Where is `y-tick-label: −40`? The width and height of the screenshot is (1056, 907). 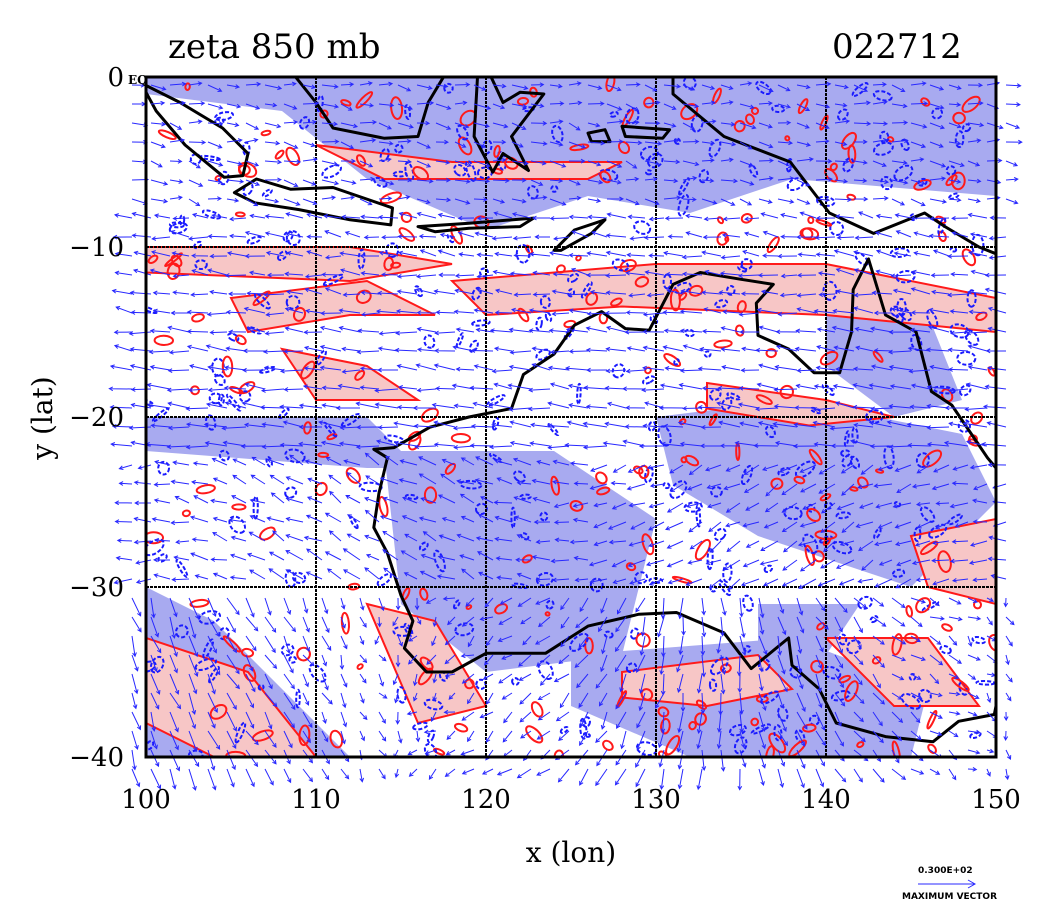
y-tick-label: −40 is located at coordinates (96, 758).